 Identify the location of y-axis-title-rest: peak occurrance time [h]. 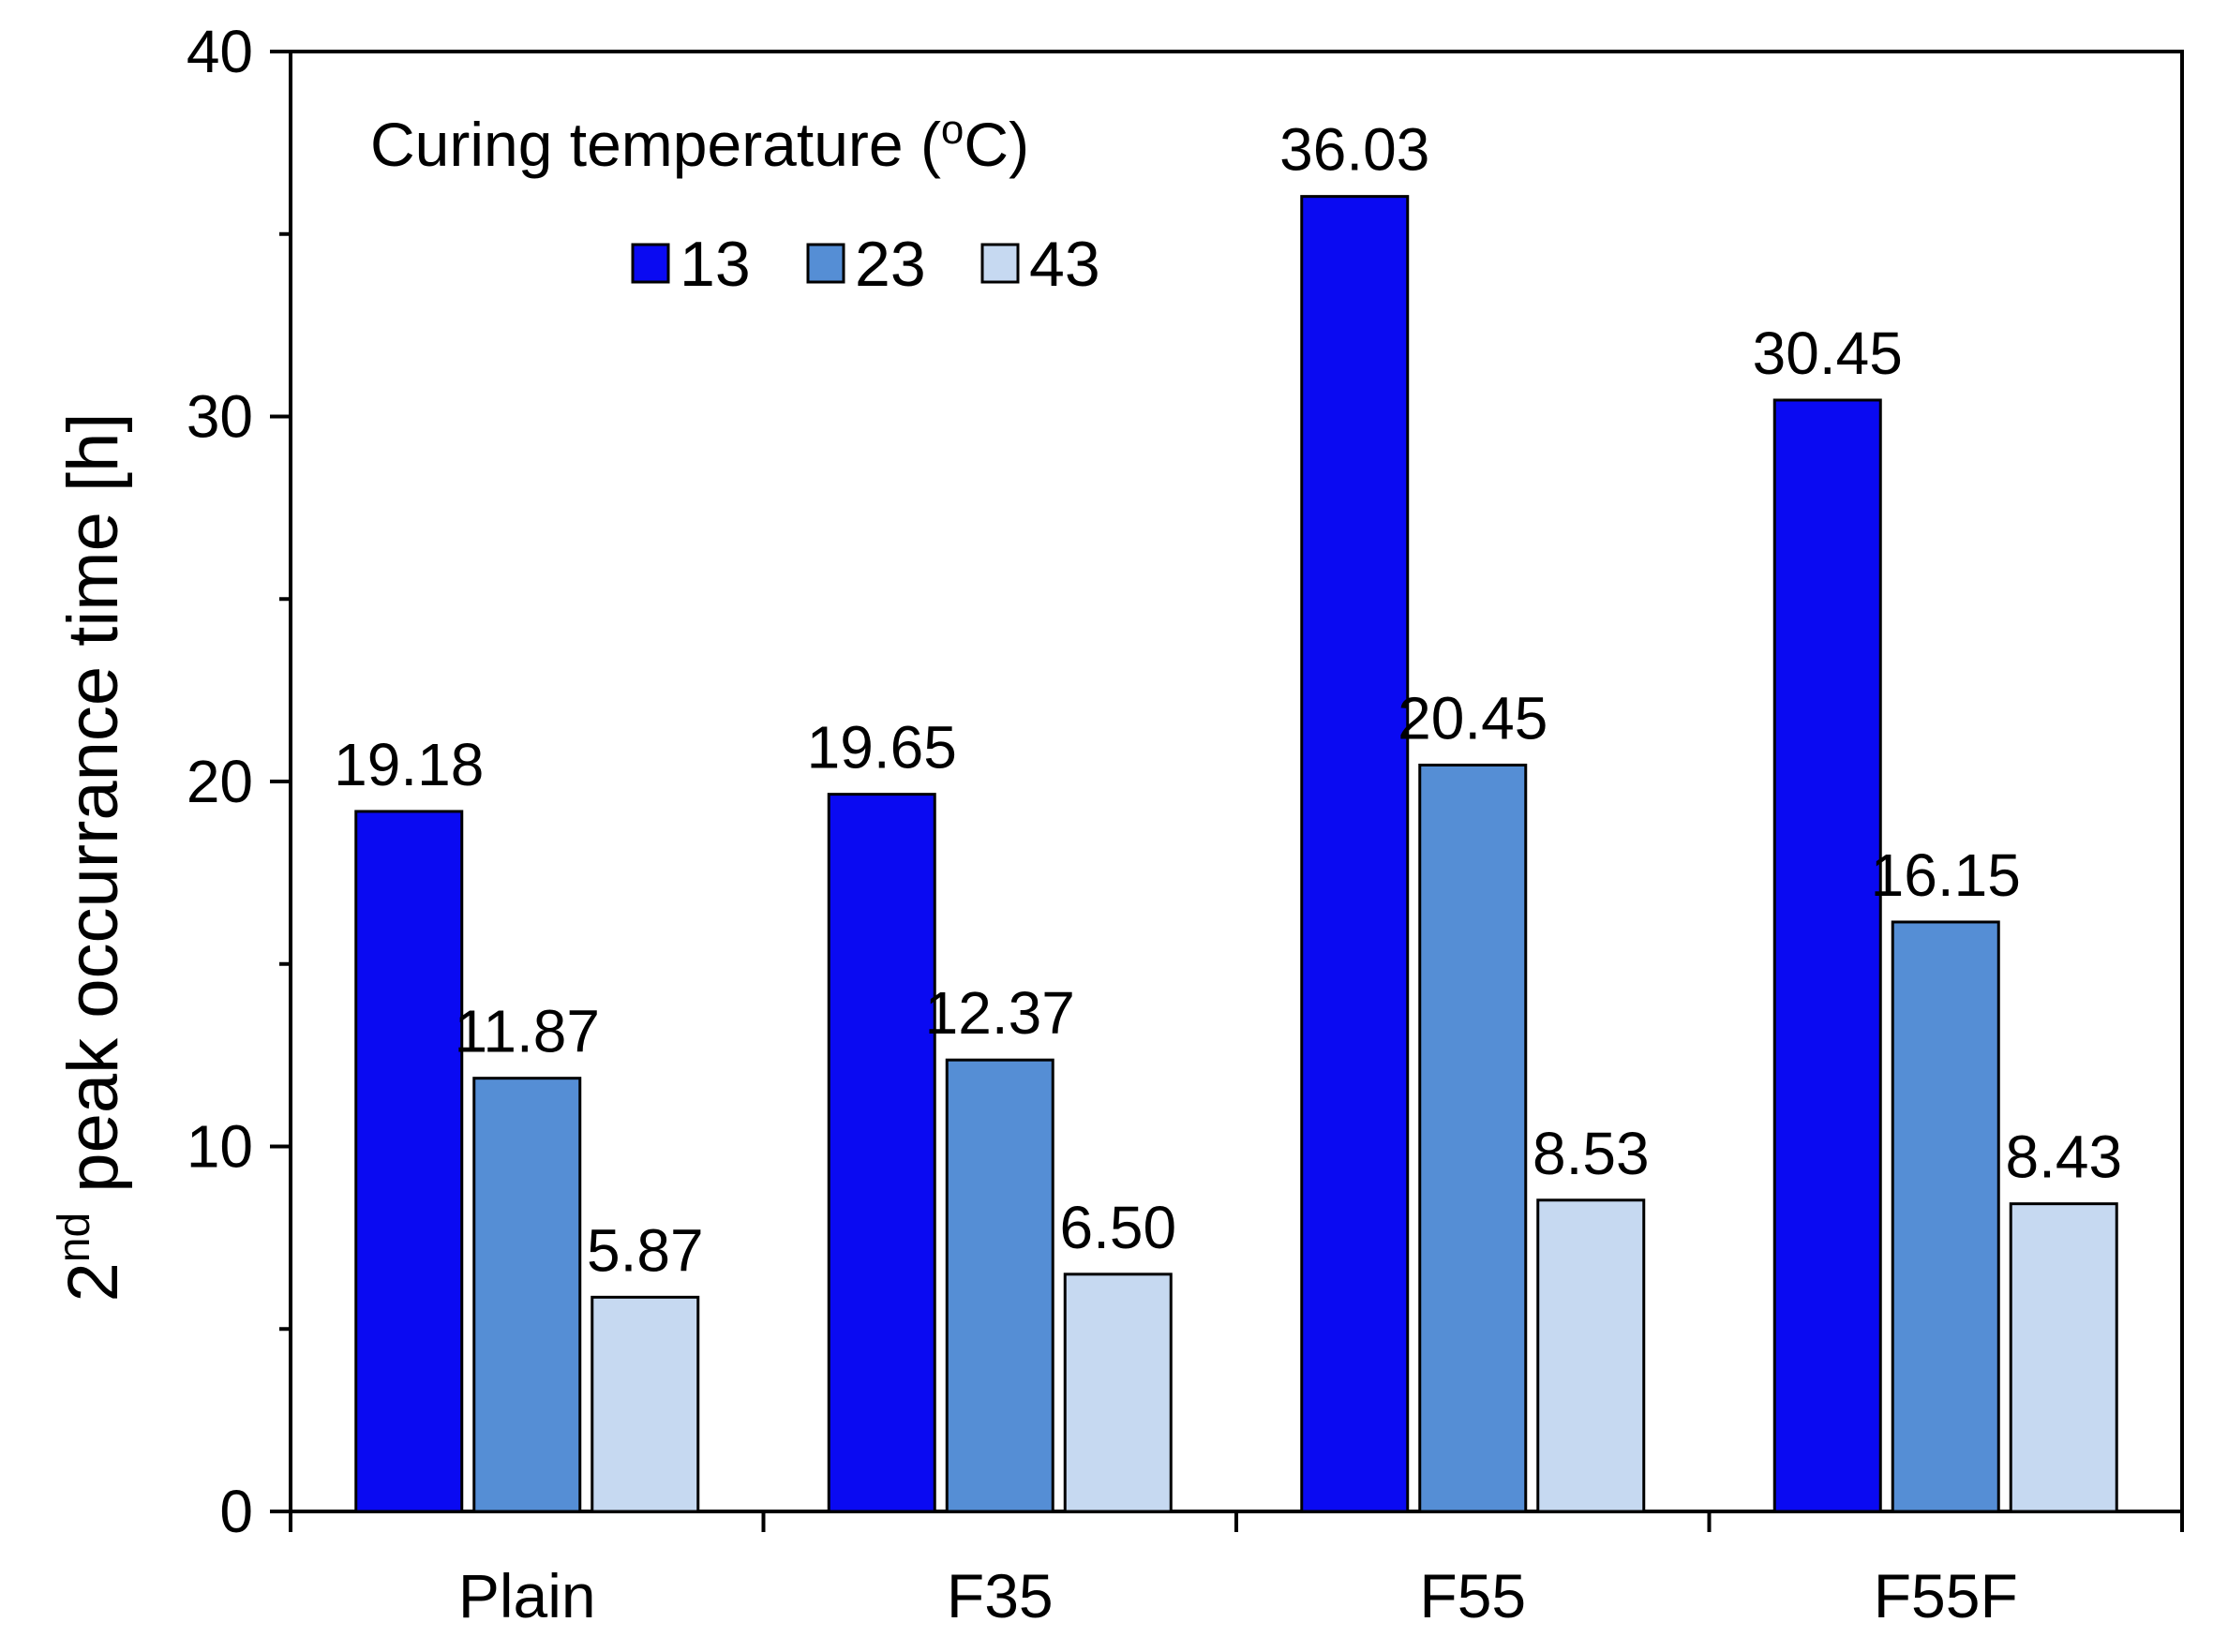
(93, 813).